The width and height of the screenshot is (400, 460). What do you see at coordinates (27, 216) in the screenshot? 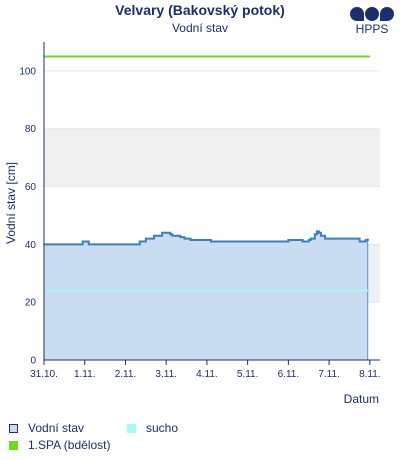
I see `y-tick-labels: 0 20 40 60 80 100` at bounding box center [27, 216].